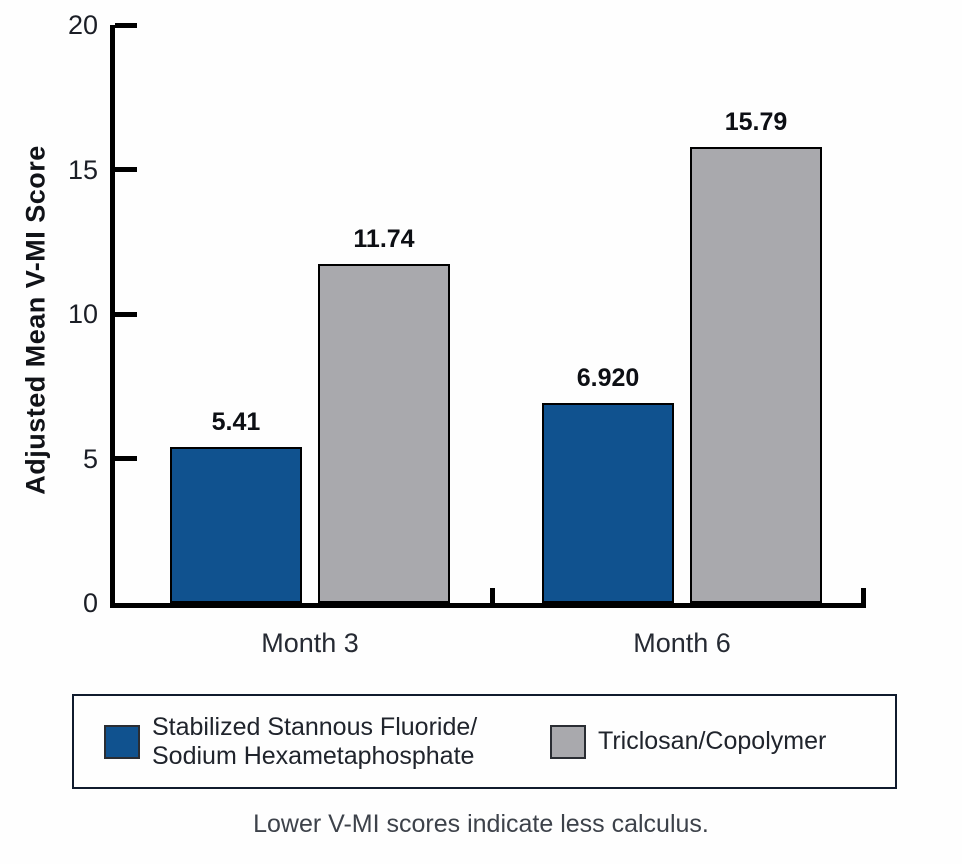 This screenshot has width=962, height=864. I want to click on legend-swatch-gray-icon, so click(568, 741).